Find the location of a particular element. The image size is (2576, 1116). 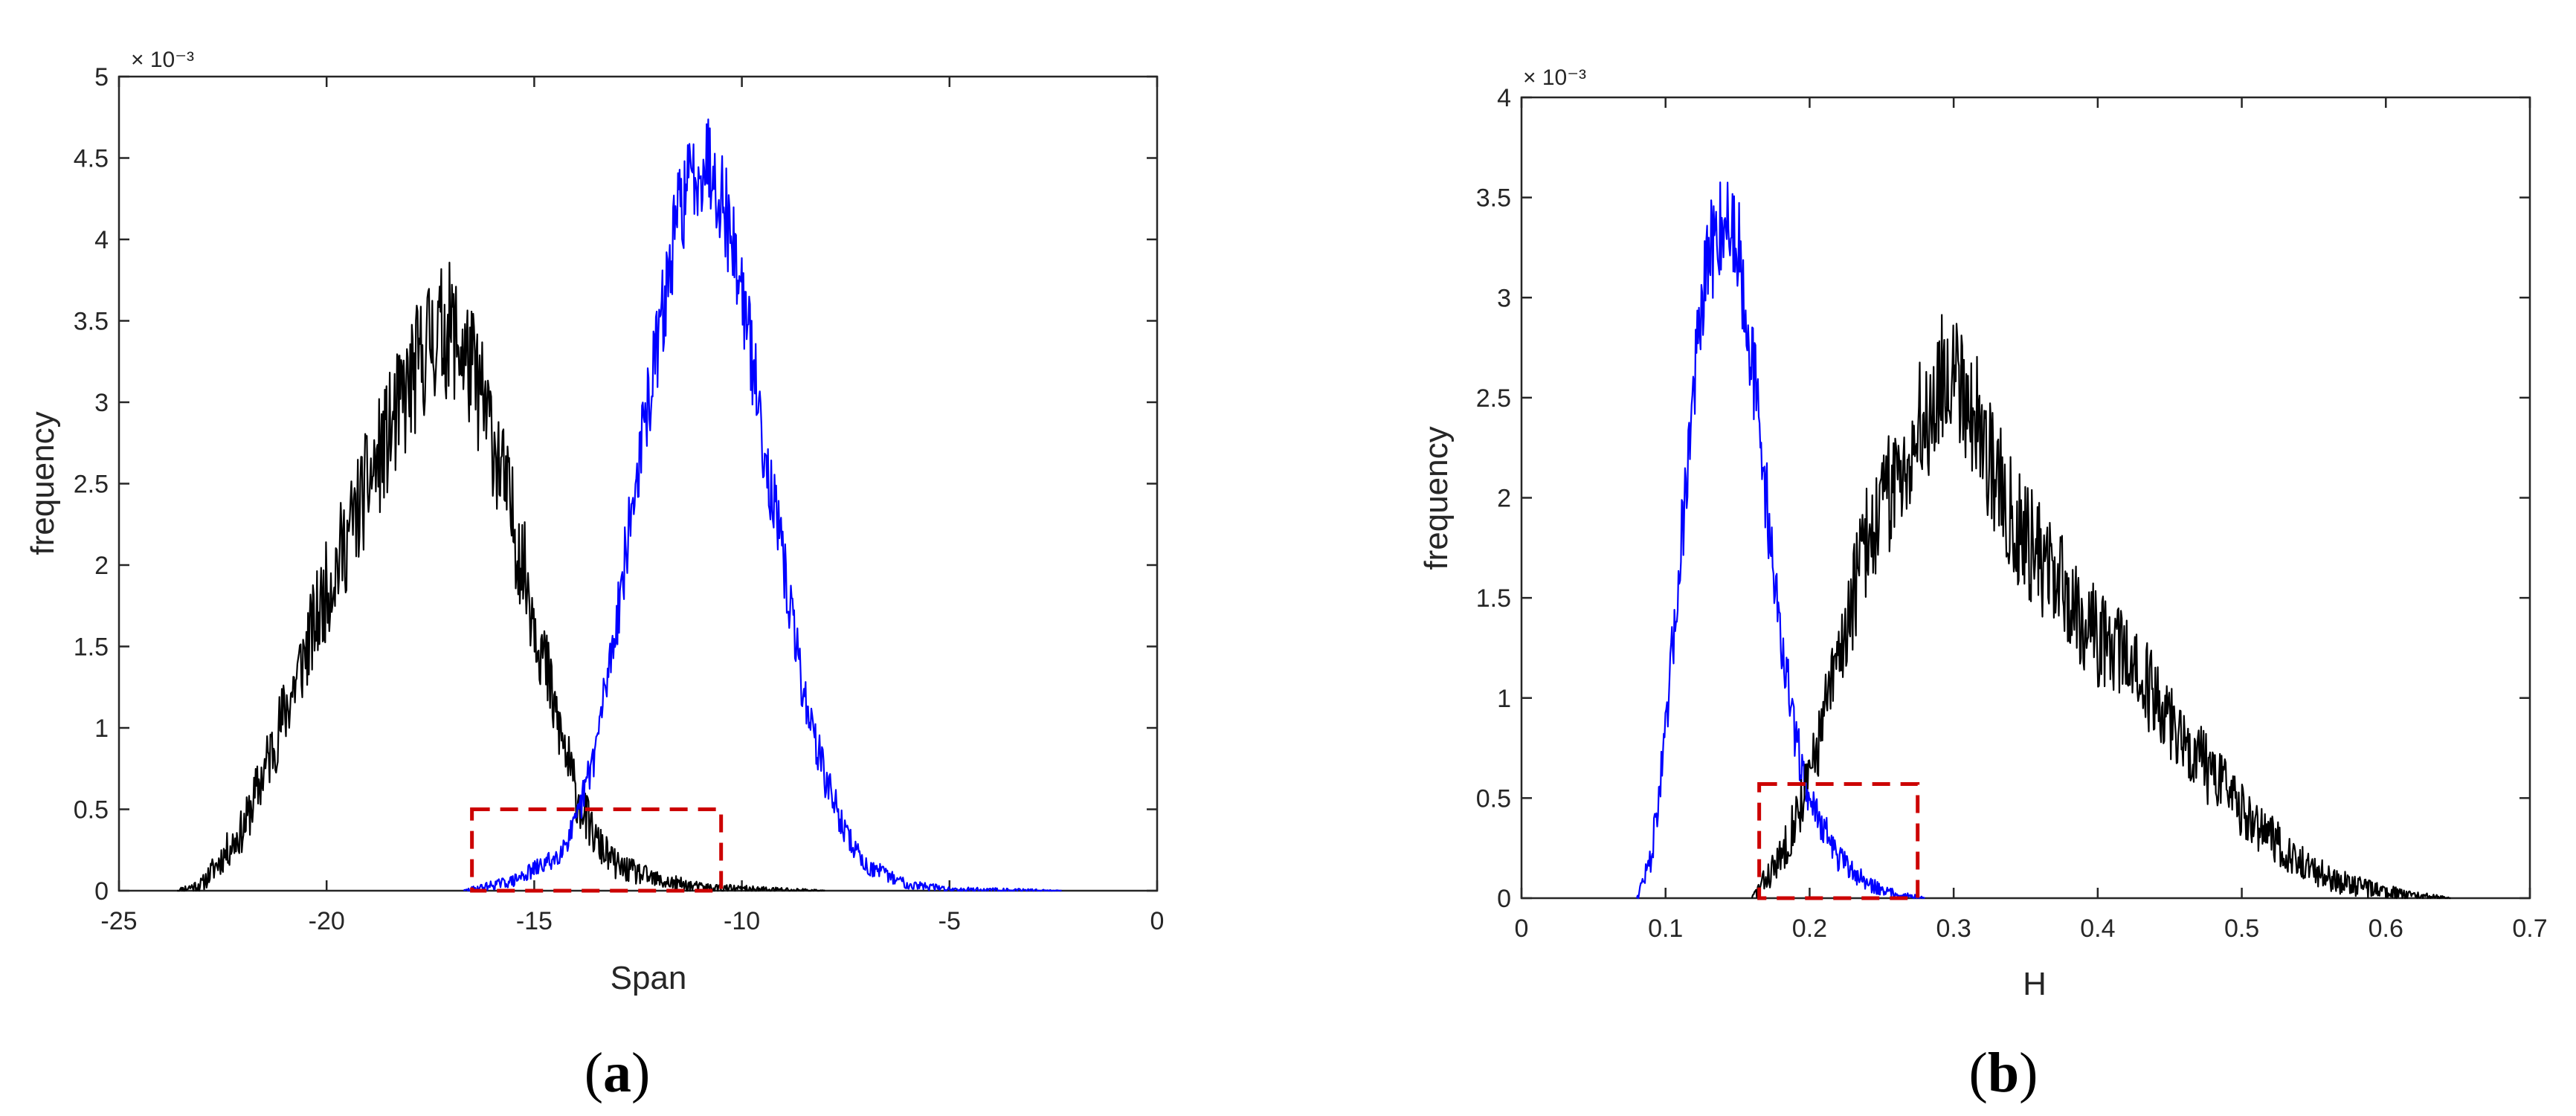

y-exponent-a: × 10⁻³ is located at coordinates (162, 60).